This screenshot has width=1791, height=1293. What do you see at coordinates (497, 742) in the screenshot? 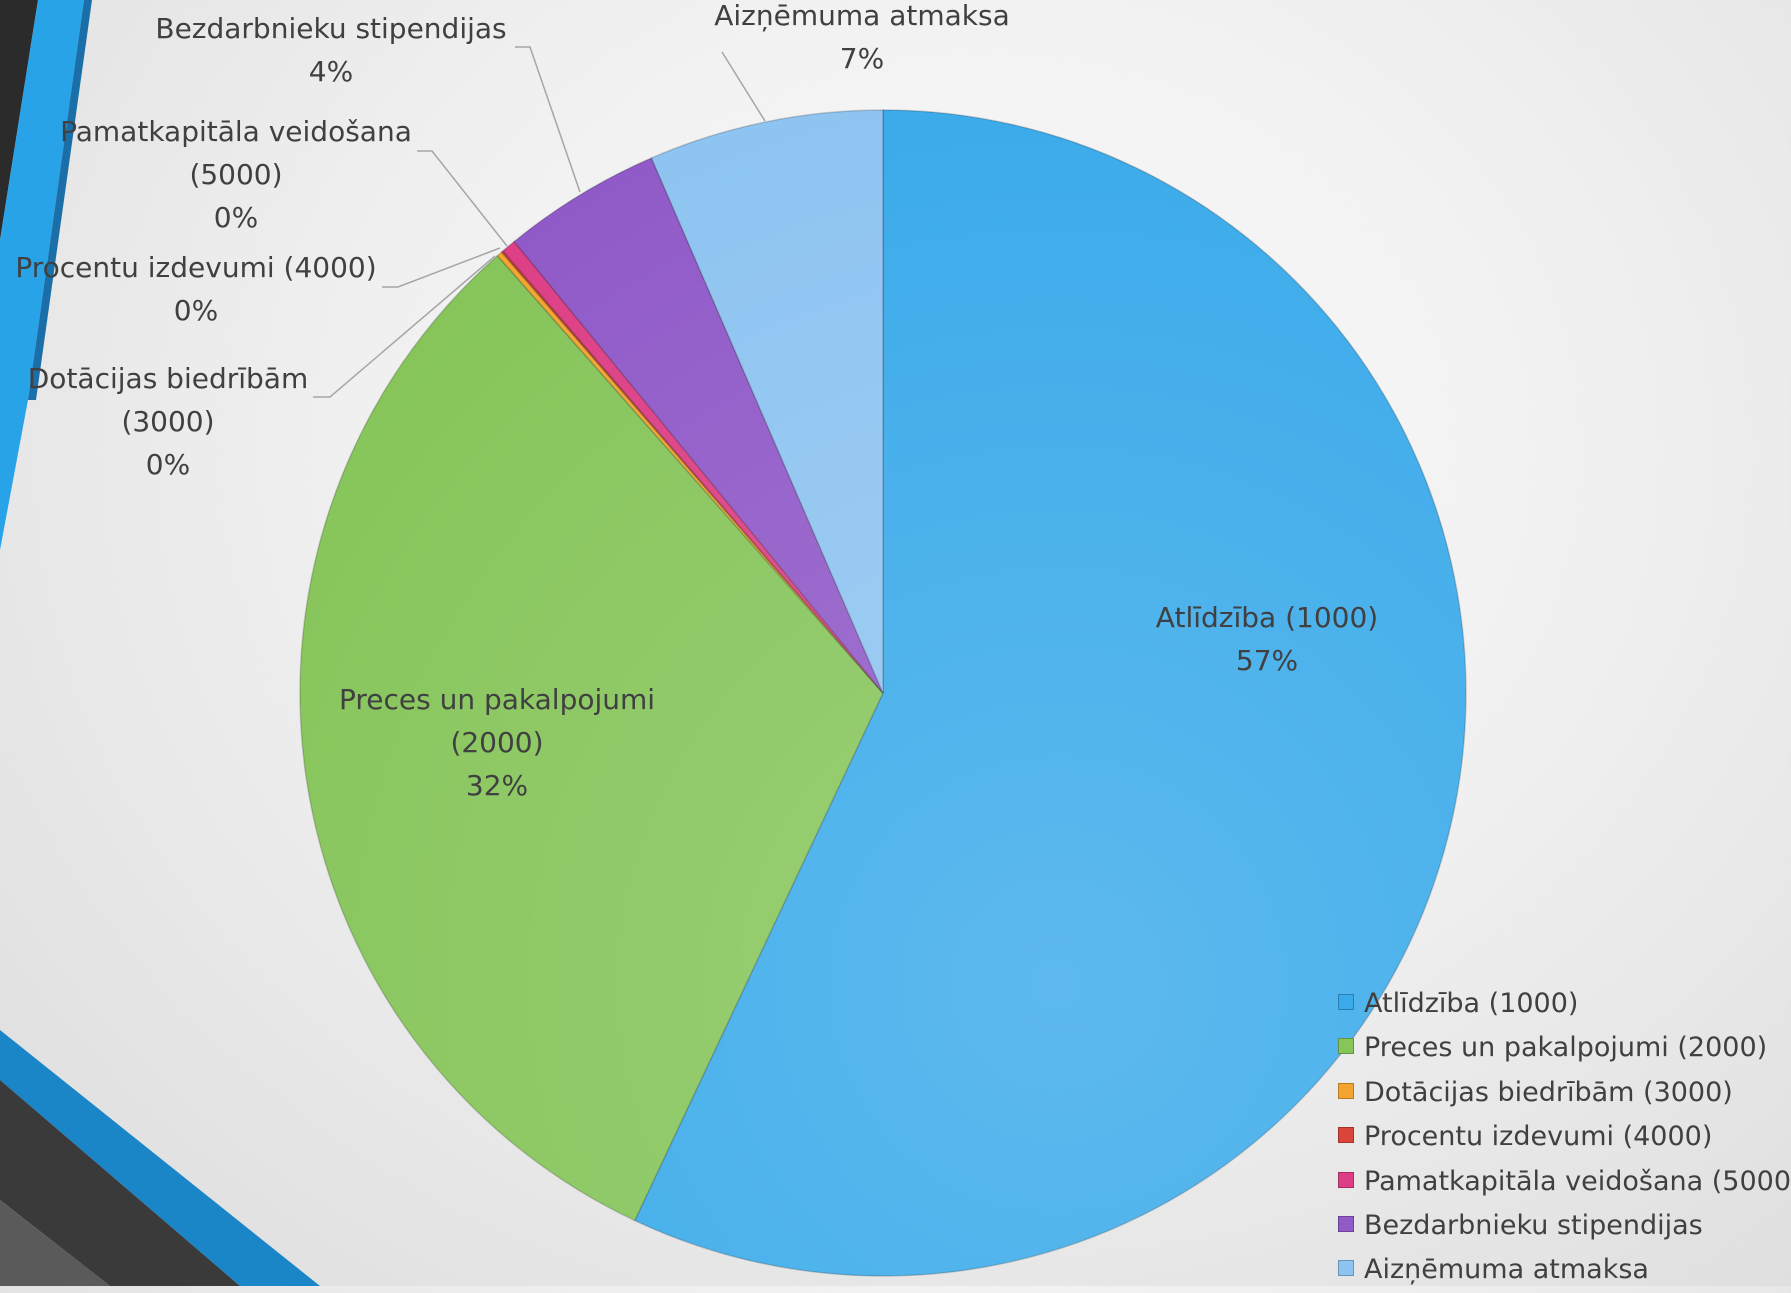
I see `data-label-1: Preces un pakalpojumi (2000) 32%` at bounding box center [497, 742].